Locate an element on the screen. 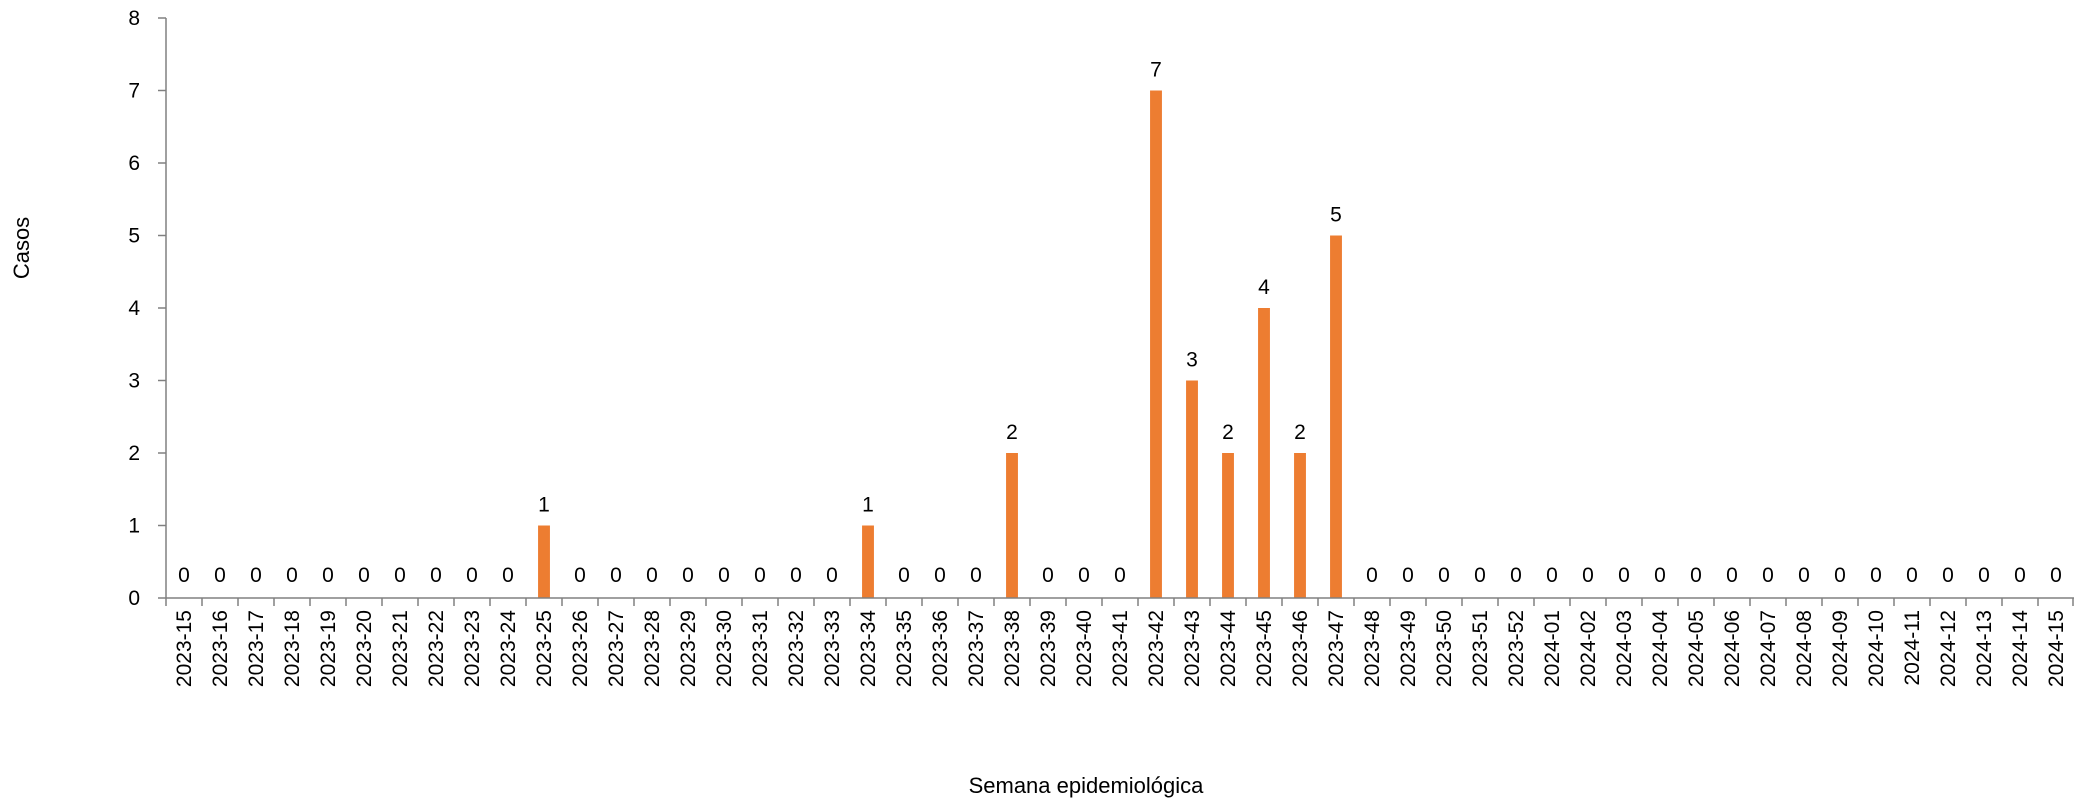 This screenshot has width=2074, height=799. x-tick-label: 2023-44 is located at coordinates (1228, 648).